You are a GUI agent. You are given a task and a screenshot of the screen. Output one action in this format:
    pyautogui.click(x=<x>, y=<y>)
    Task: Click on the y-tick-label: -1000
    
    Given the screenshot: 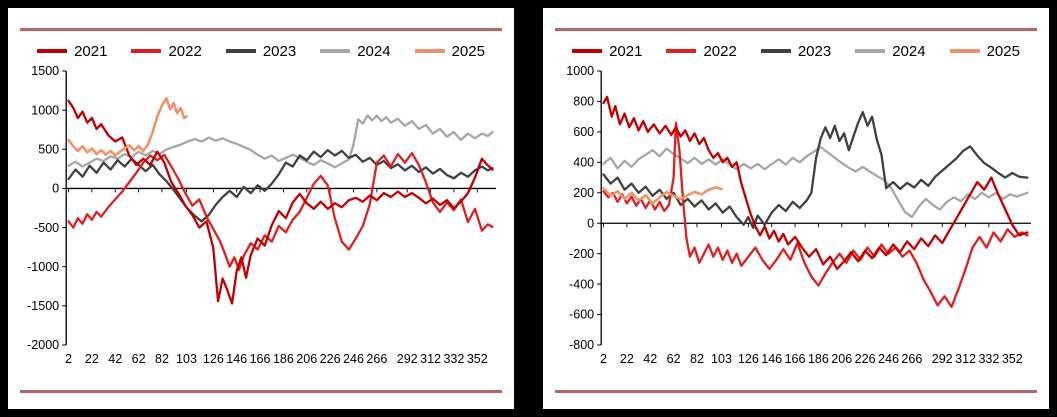 What is the action you would take?
    pyautogui.click(x=43, y=267)
    